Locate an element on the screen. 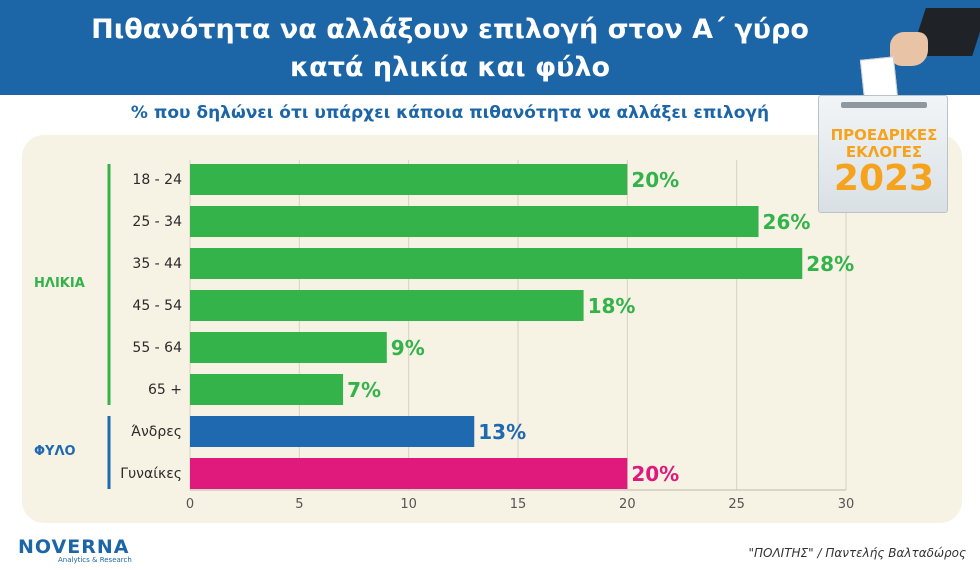 The image size is (980, 570). badge-line-2: ΕΚΛΟΓΕΣ is located at coordinates (884, 152).